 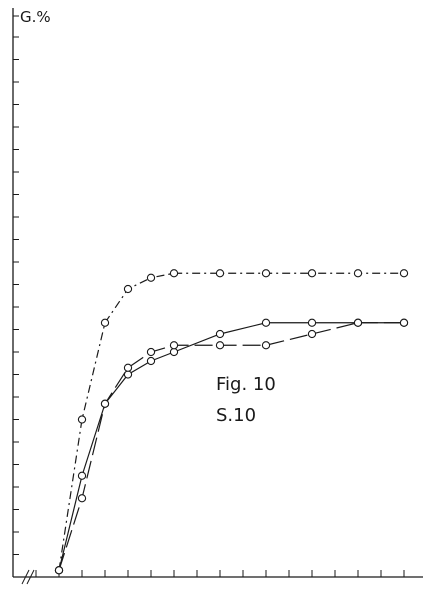 I want to click on figure-label: Fig. 10, so click(x=246, y=384).